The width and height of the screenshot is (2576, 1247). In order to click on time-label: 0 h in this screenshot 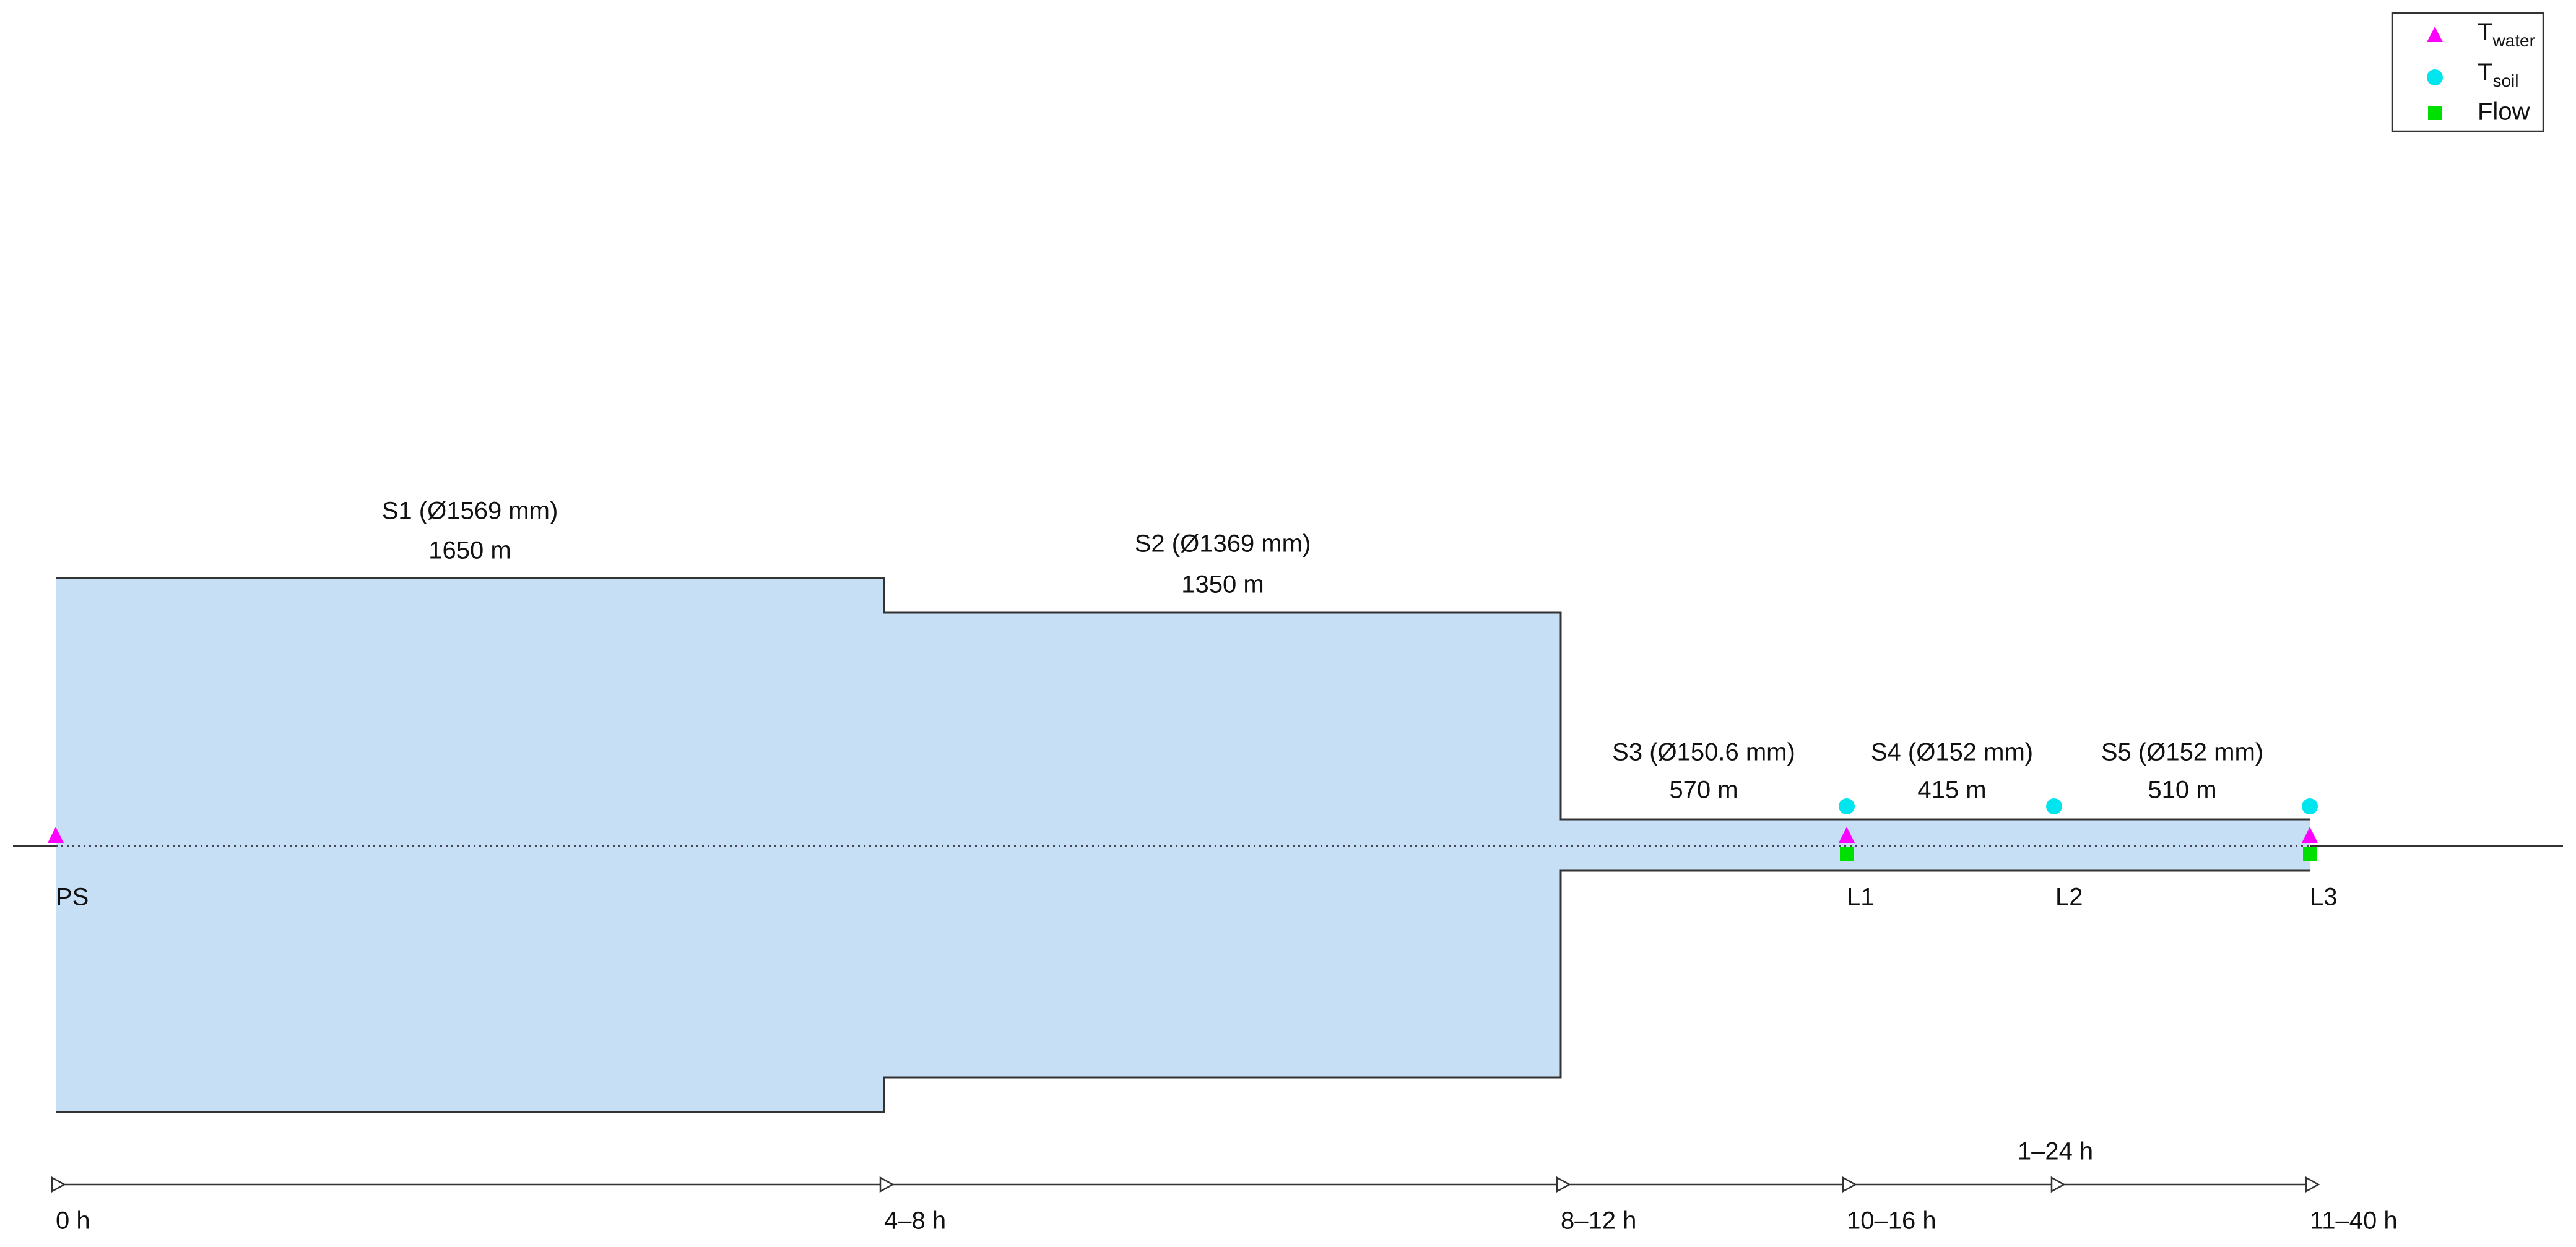, I will do `click(73, 1221)`.